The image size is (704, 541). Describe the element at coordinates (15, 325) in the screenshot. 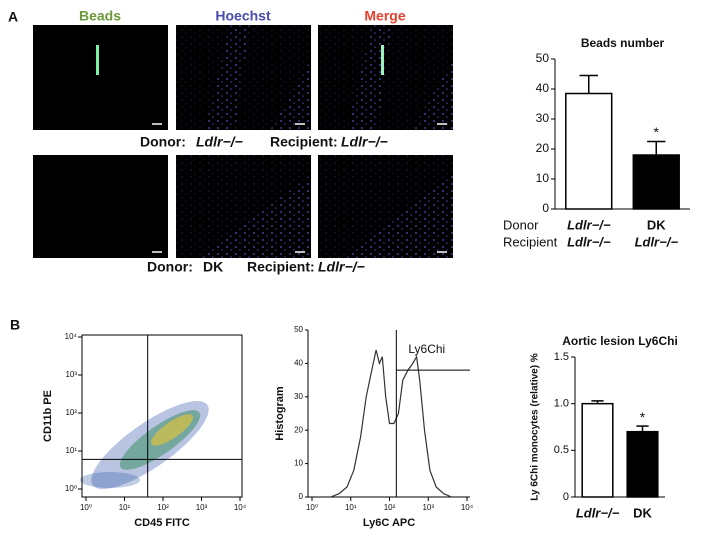

I see `panel-label: B` at that location.